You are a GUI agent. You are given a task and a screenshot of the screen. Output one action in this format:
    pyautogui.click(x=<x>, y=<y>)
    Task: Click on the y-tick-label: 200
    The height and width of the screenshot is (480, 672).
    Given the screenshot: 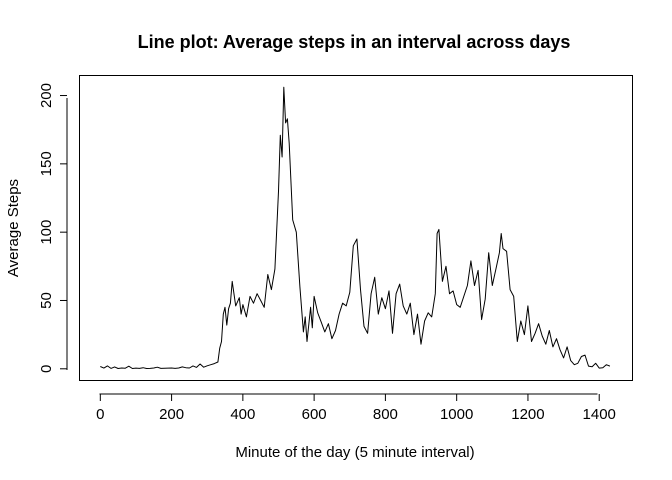 What is the action you would take?
    pyautogui.click(x=46, y=95)
    